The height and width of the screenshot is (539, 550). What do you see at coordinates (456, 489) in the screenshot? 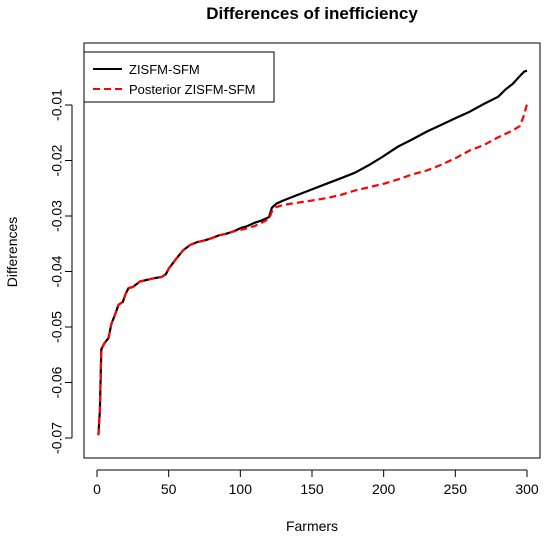
I see `x-tick-label: 250` at bounding box center [456, 489].